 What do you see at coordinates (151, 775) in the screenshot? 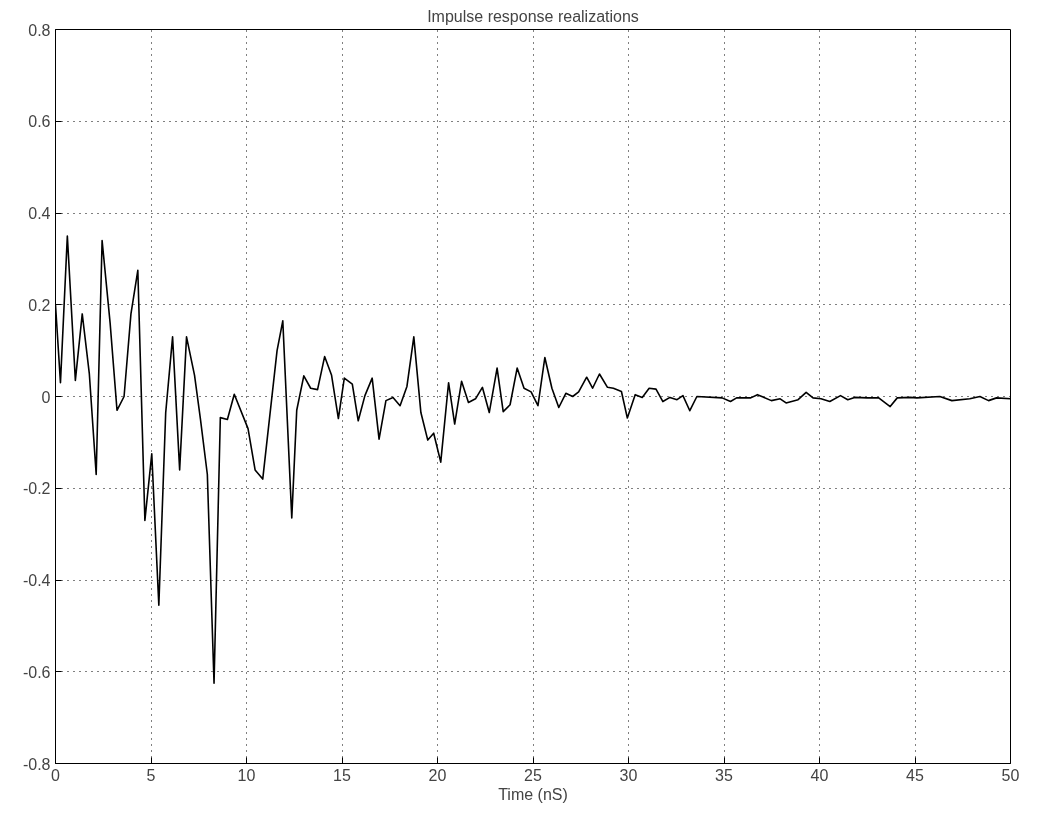
I see `x-tick-label: 5` at bounding box center [151, 775].